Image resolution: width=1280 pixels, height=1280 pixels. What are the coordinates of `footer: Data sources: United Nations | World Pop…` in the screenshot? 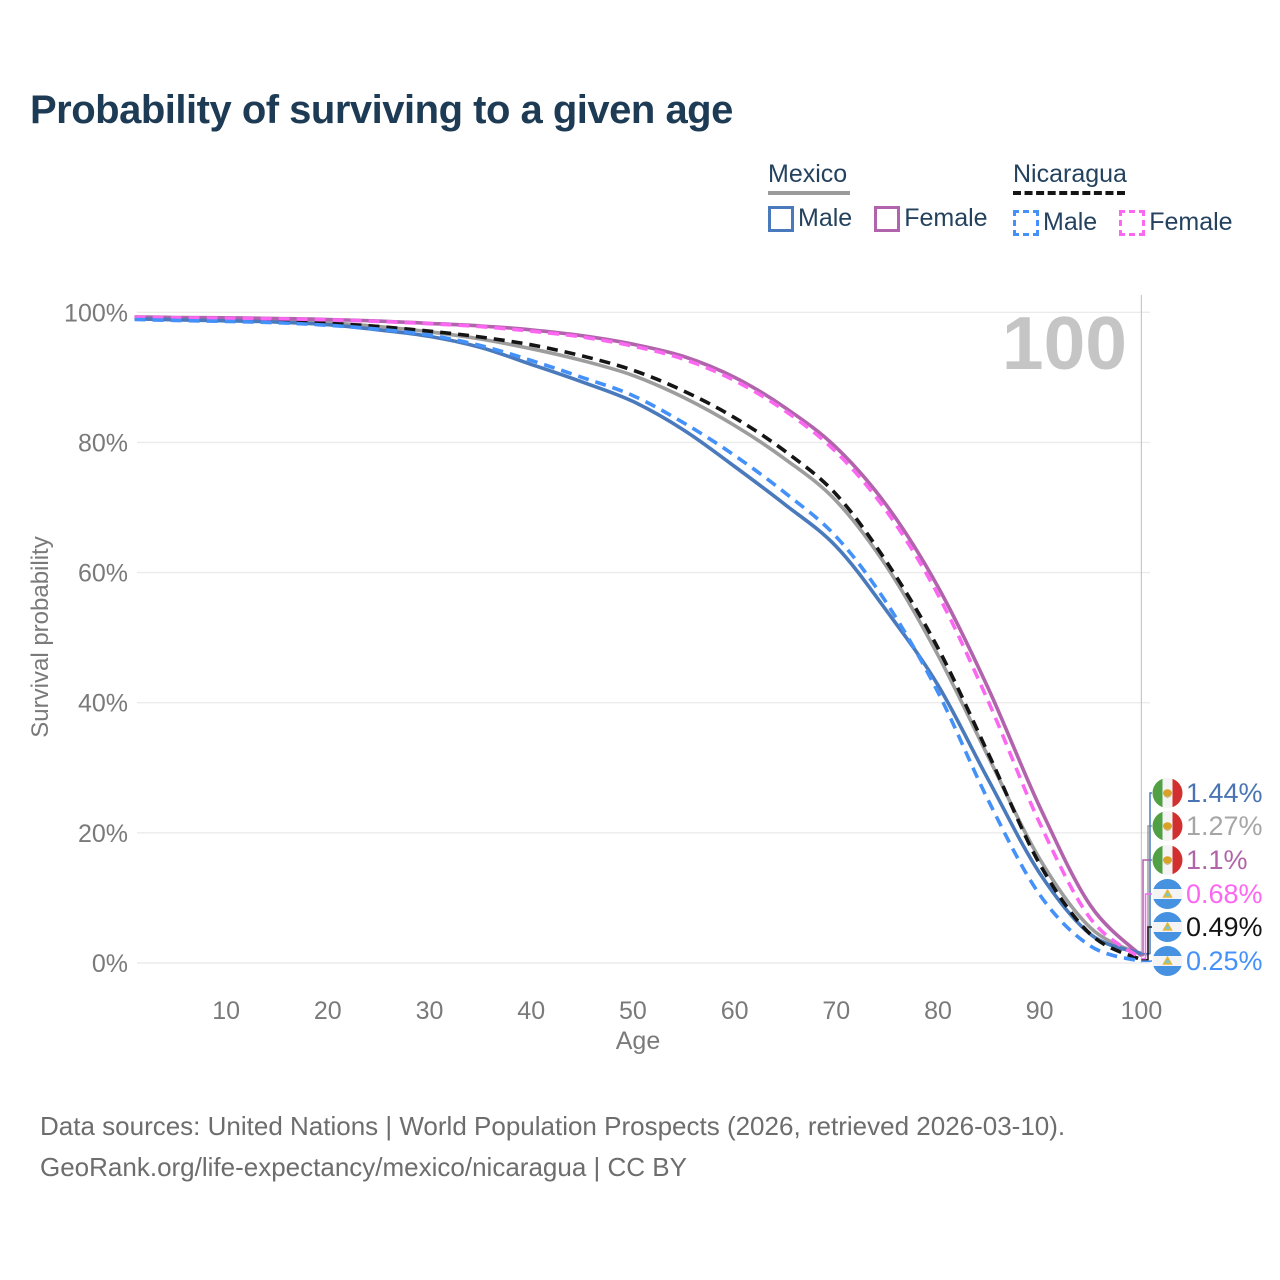 It's located at (552, 1147).